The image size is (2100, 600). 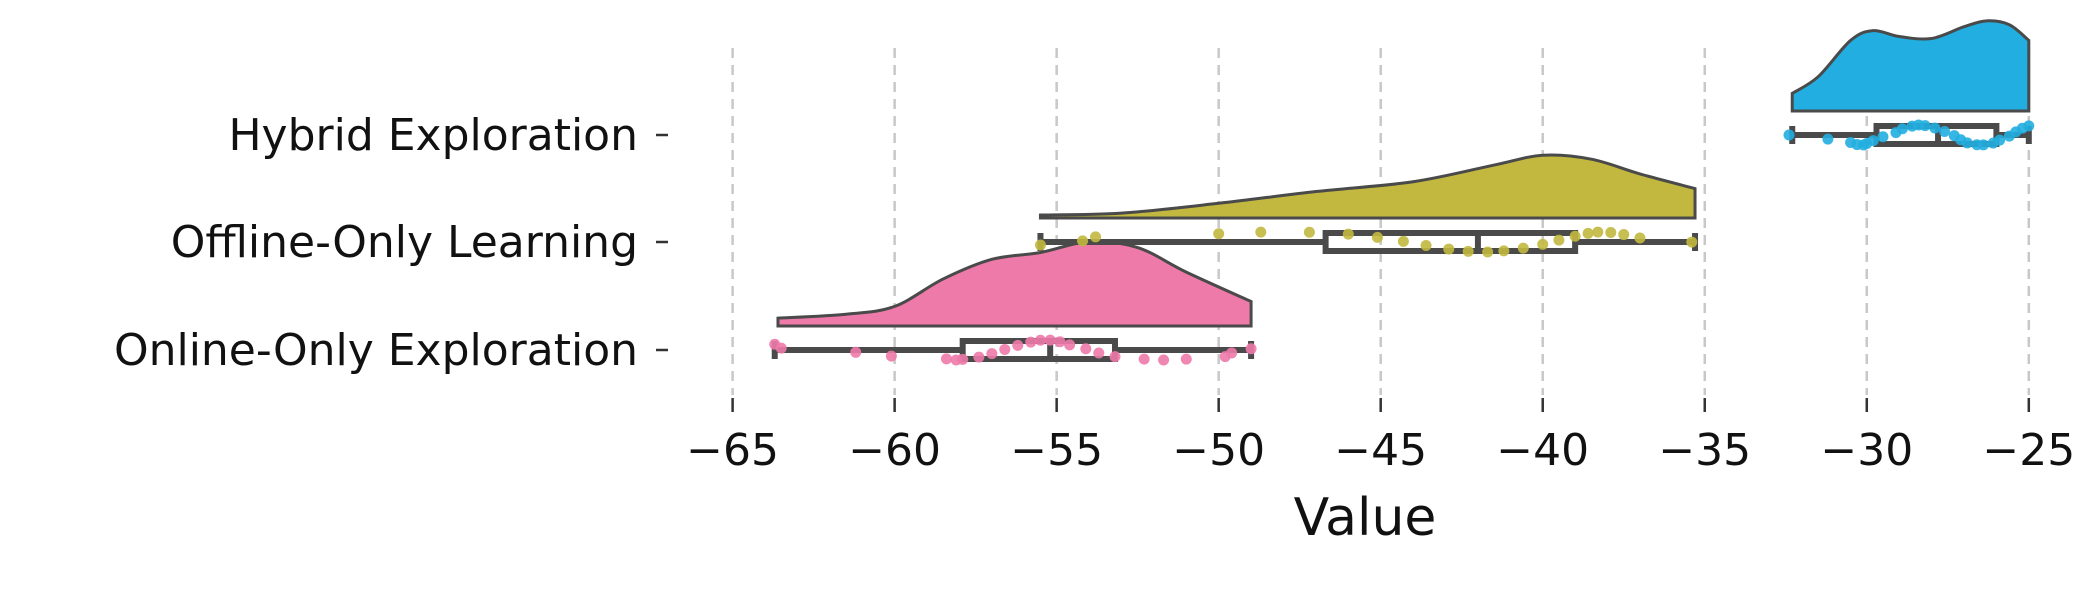 What do you see at coordinates (1218, 450) in the screenshot?
I see `x-tick-label: −50` at bounding box center [1218, 450].